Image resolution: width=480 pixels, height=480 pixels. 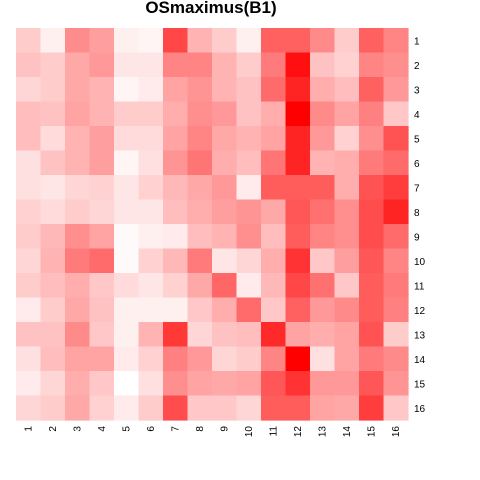 What do you see at coordinates (298, 432) in the screenshot?
I see `x-tick-label: 12` at bounding box center [298, 432].